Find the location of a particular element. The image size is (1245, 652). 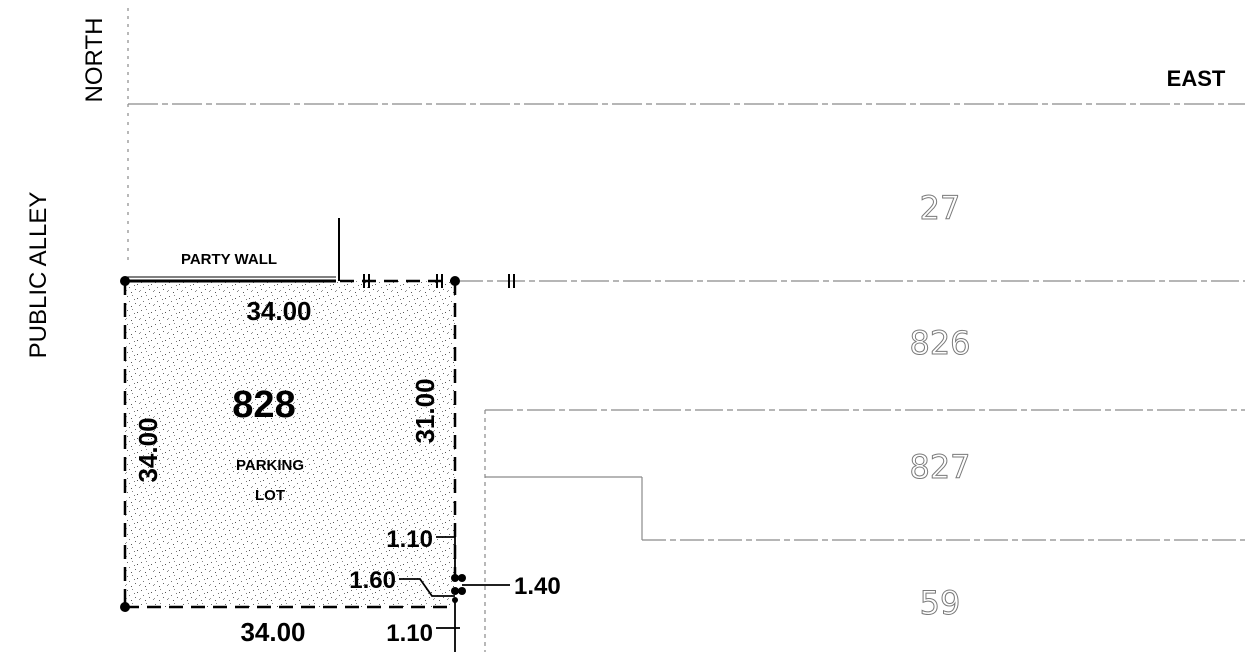

corner-points is located at coordinates (293, 444).